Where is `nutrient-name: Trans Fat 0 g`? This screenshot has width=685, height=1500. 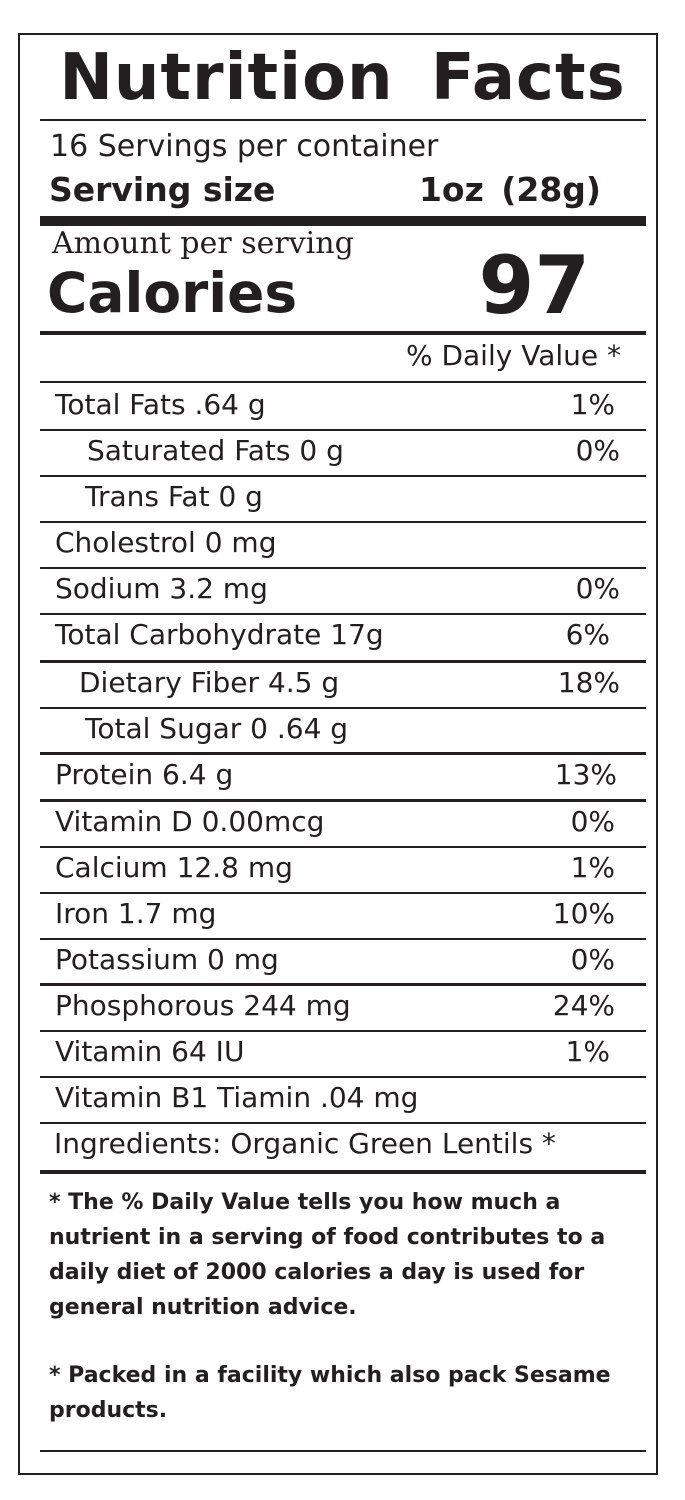 nutrient-name: Trans Fat 0 g is located at coordinates (174, 496).